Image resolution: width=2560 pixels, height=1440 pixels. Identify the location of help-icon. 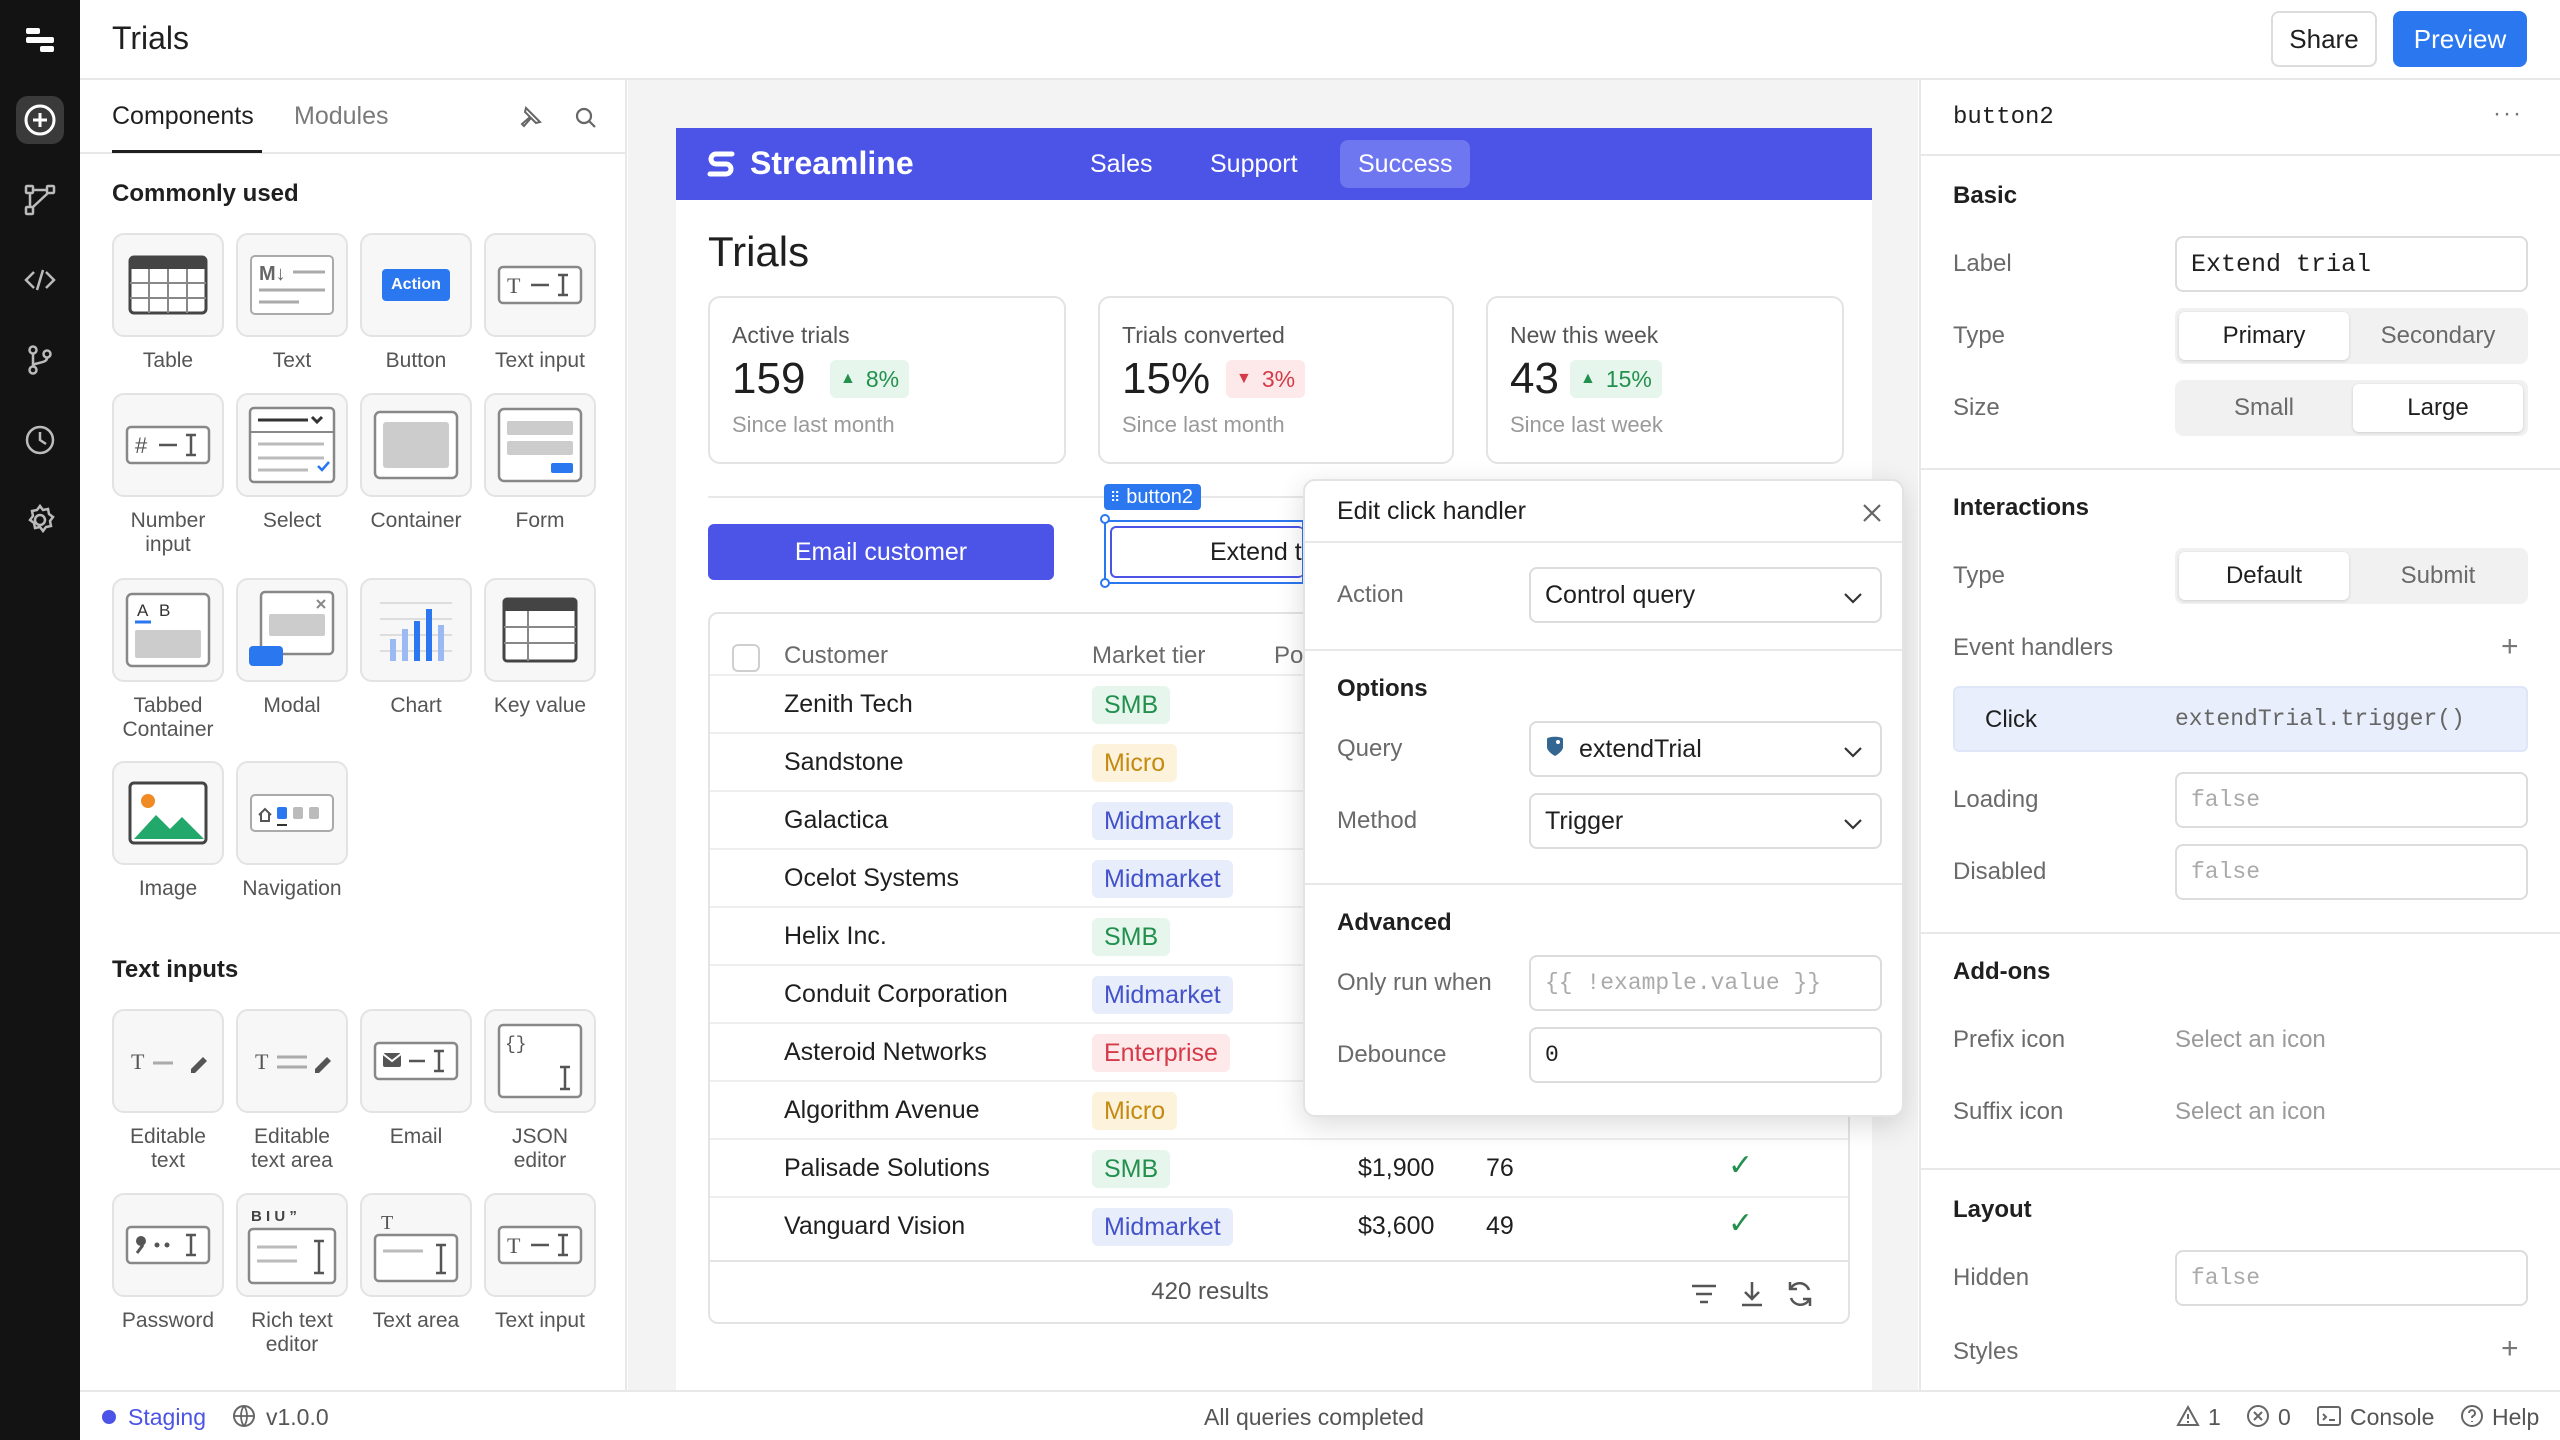
(2472, 1419).